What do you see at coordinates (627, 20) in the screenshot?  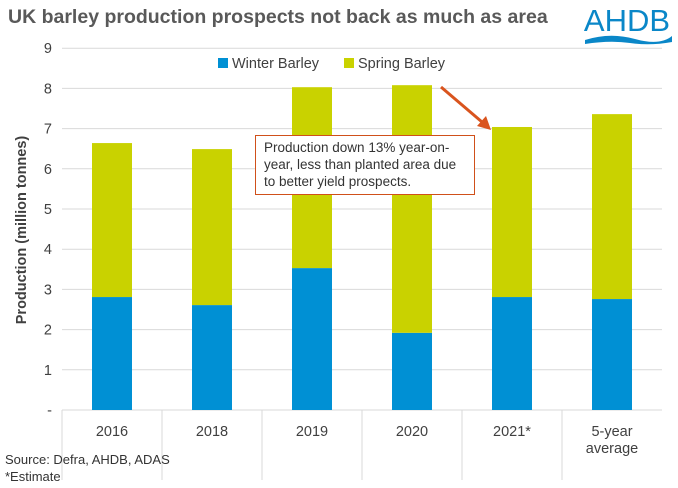 I see `svg-text: AHDB` at bounding box center [627, 20].